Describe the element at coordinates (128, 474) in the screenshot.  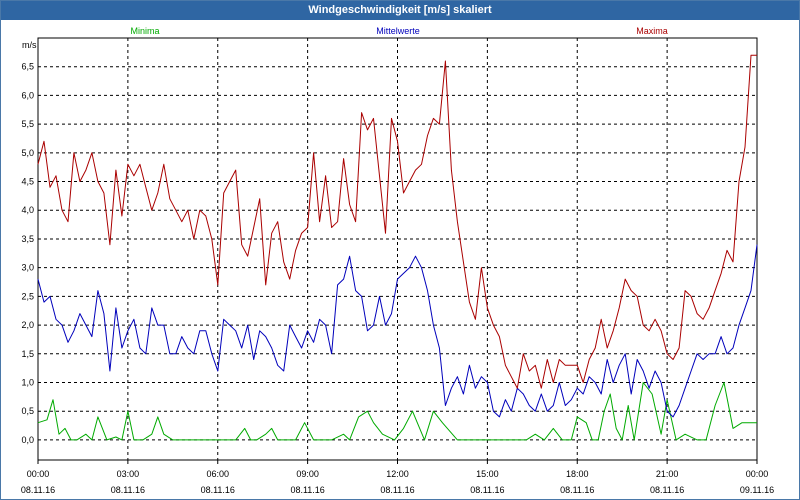
I see `x-tick-time: 03:00` at that location.